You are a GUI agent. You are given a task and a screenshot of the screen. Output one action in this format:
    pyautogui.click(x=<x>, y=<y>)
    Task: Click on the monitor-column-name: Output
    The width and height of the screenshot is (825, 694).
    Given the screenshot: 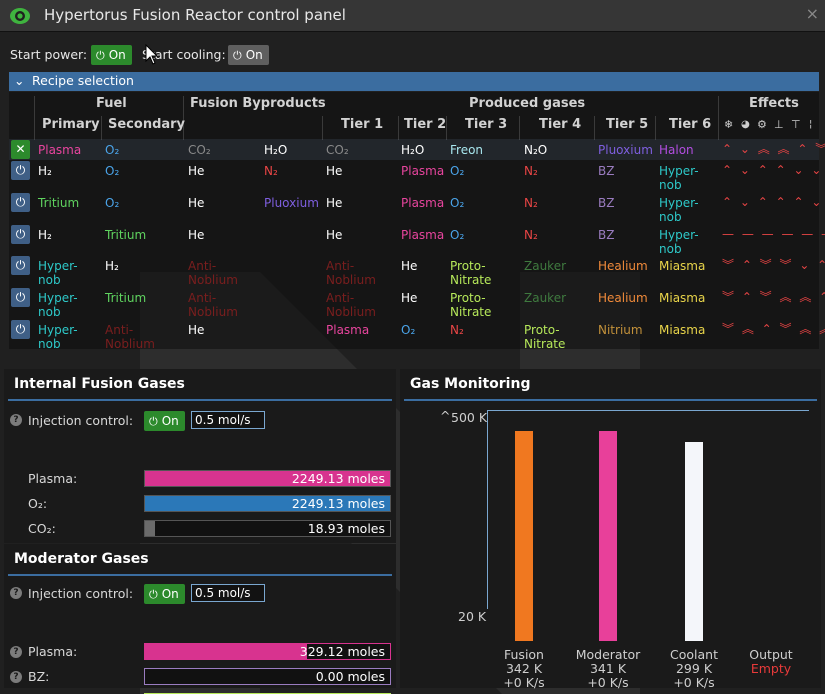 What is the action you would take?
    pyautogui.click(x=771, y=654)
    